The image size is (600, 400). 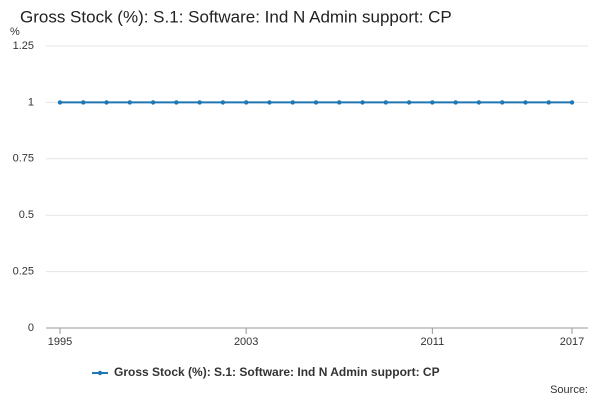 I want to click on y-tick-label: 0.75, so click(x=23, y=159).